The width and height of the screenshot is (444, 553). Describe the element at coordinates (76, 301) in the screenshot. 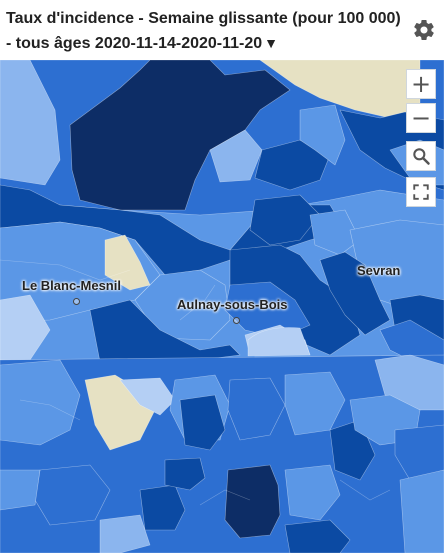

I see `place-marker-le-blanc-mesnil` at that location.